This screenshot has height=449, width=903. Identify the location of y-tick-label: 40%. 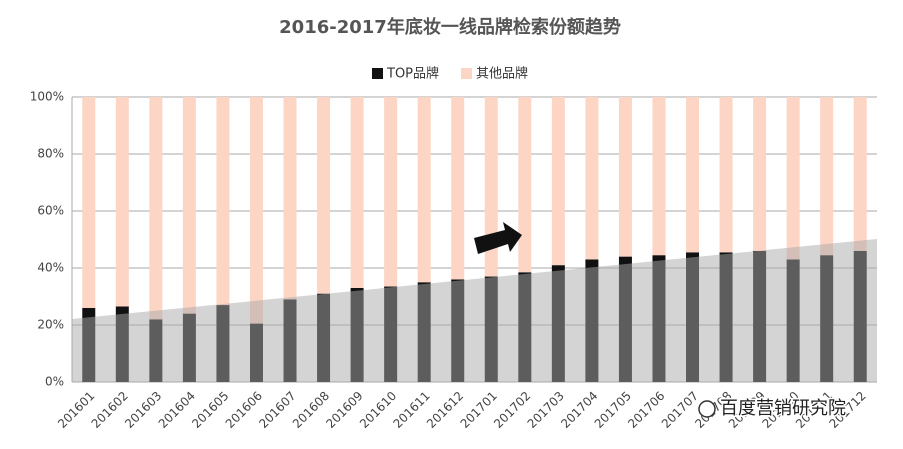
(50, 268).